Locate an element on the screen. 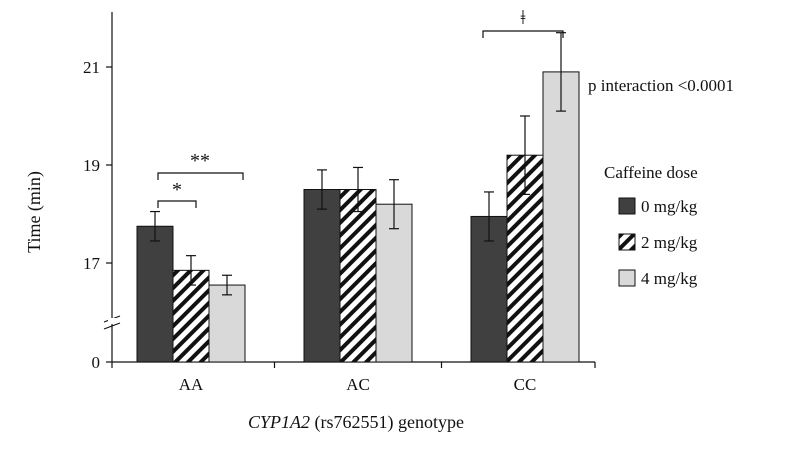 The height and width of the screenshot is (450, 800). x-axis-title-gene: CYP1A2 is located at coordinates (279, 422).